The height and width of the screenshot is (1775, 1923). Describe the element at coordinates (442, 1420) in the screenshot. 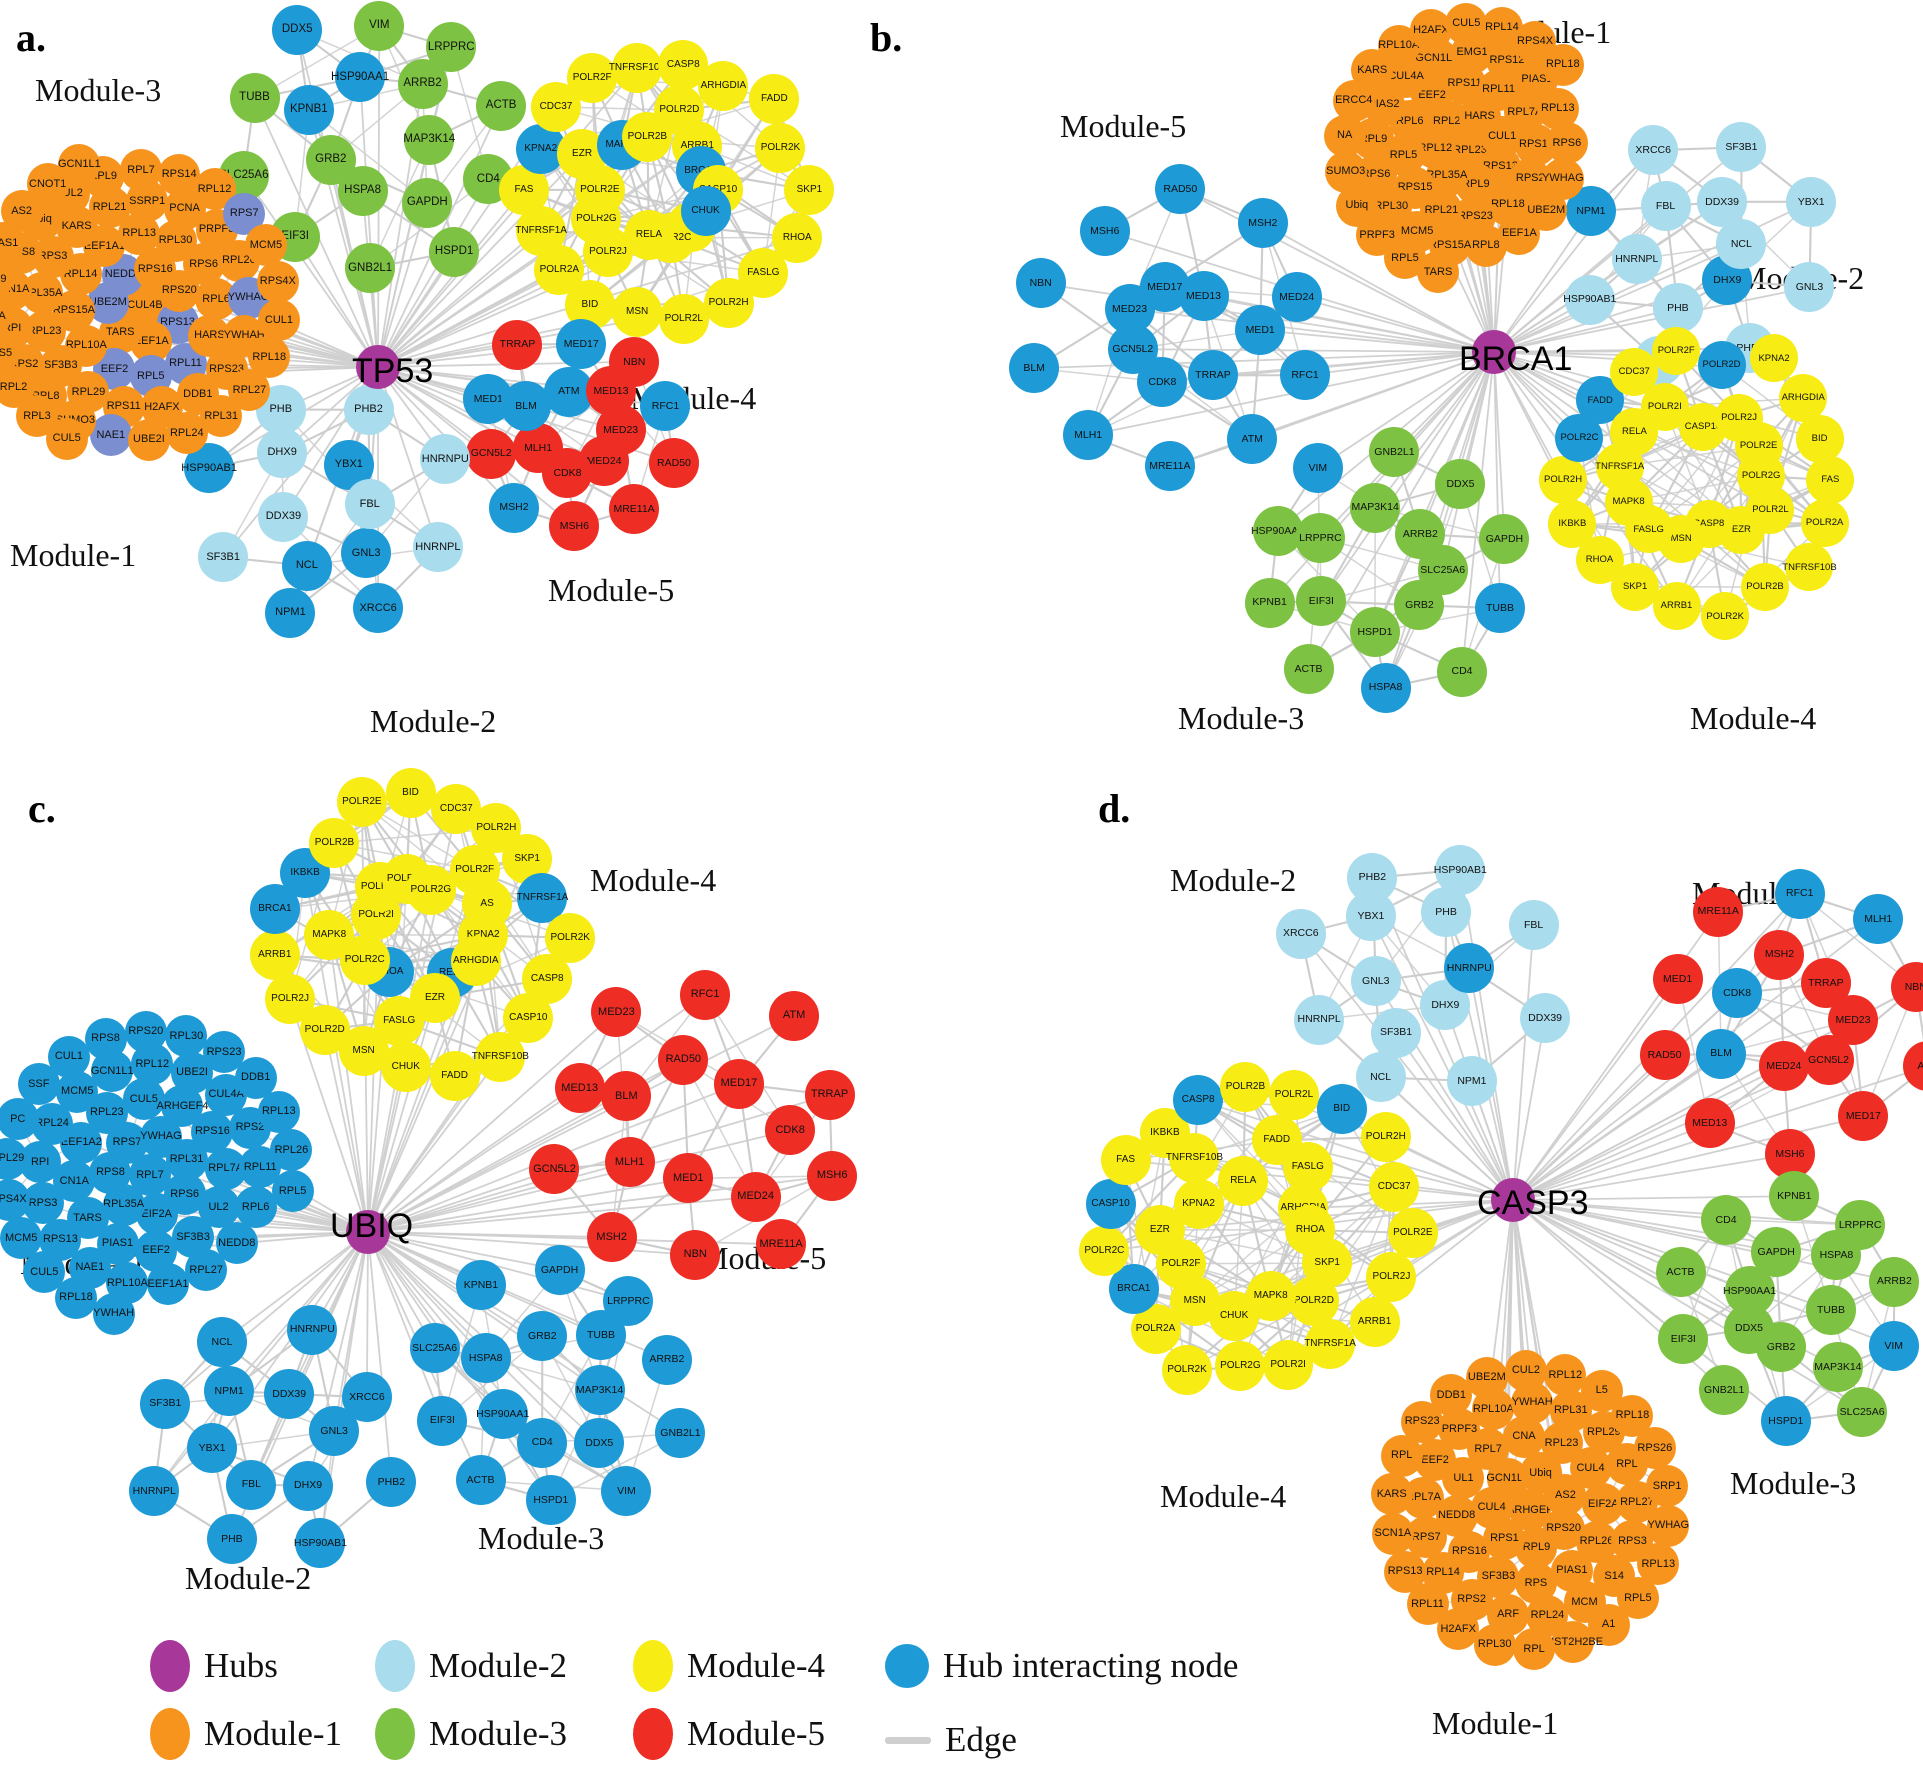

I see `c-m3-eif3i: EIF3I` at that location.